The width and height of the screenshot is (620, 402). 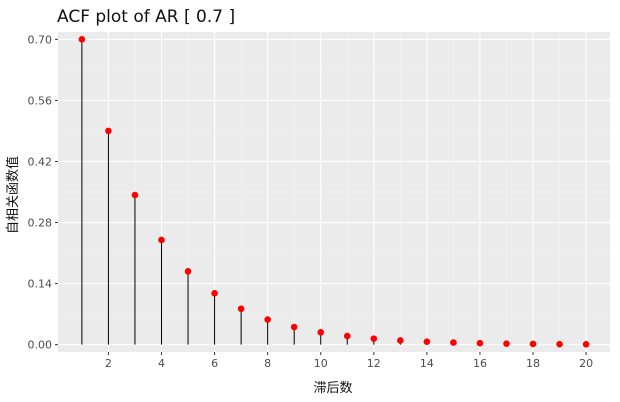 What do you see at coordinates (40, 345) in the screenshot?
I see `y-tick-label: 0.00` at bounding box center [40, 345].